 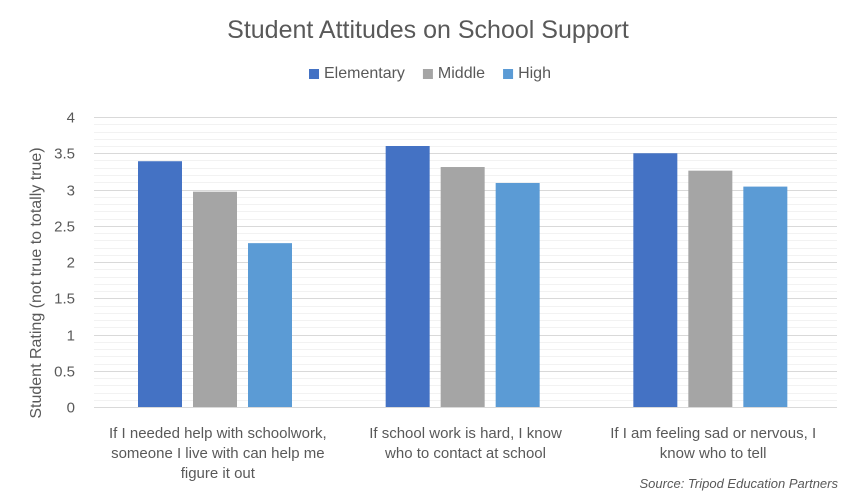 What do you see at coordinates (713, 433) in the screenshot?
I see `x-category-label-line: If I am feeling sad or nervous, I` at bounding box center [713, 433].